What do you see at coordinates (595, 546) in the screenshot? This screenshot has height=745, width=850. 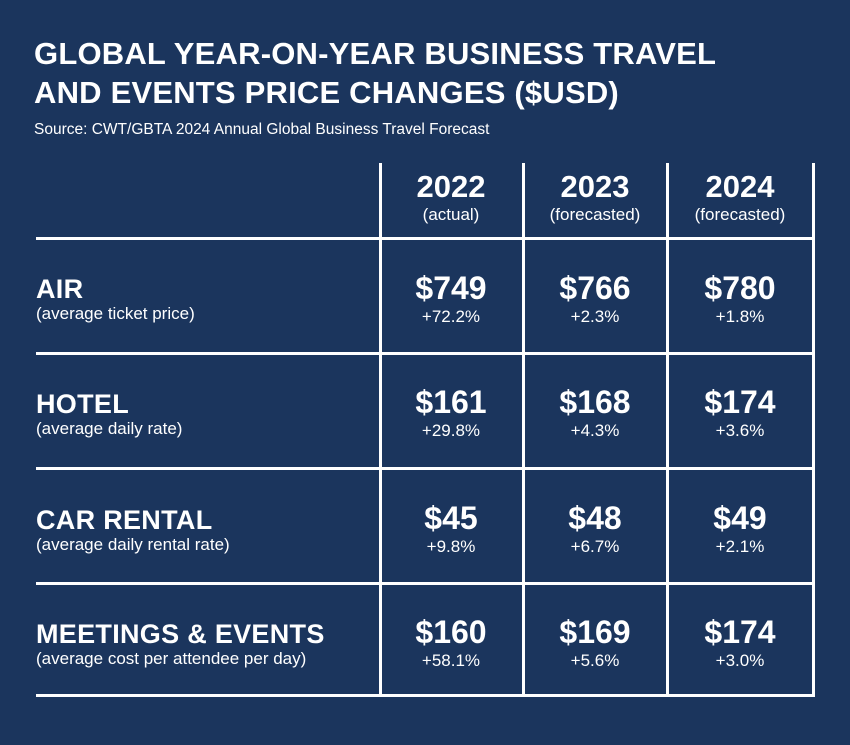 I see `change-value: +6.7%` at bounding box center [595, 546].